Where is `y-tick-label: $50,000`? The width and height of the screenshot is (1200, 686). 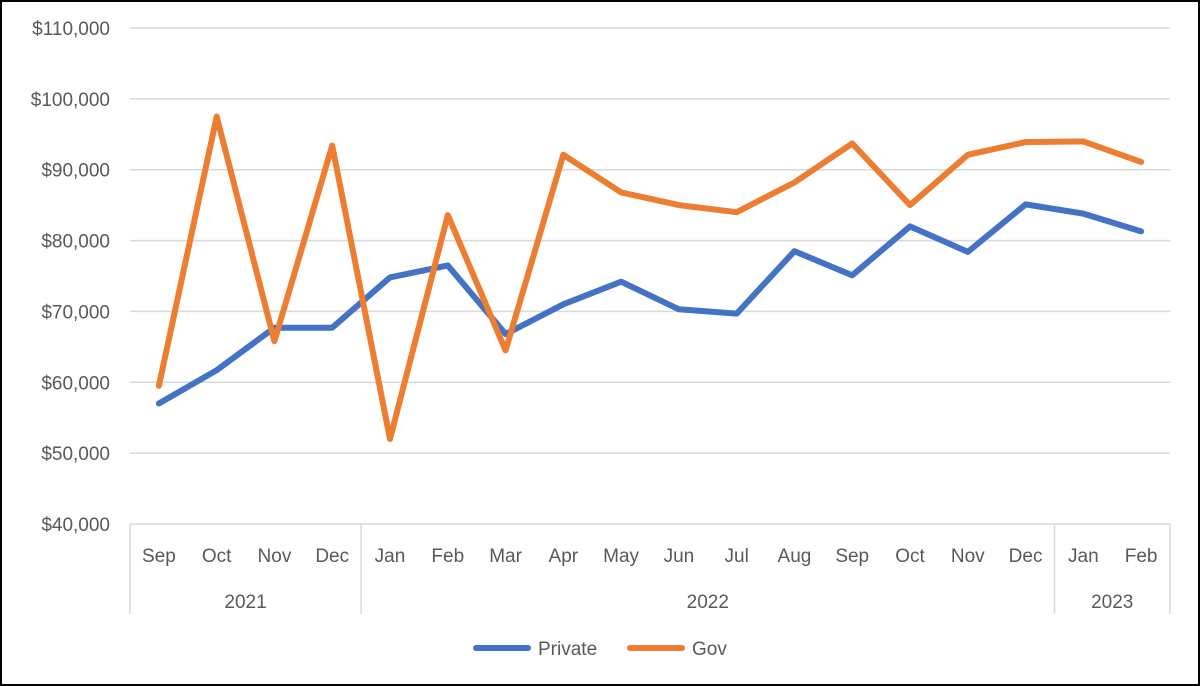 y-tick-label: $50,000 is located at coordinates (75, 454).